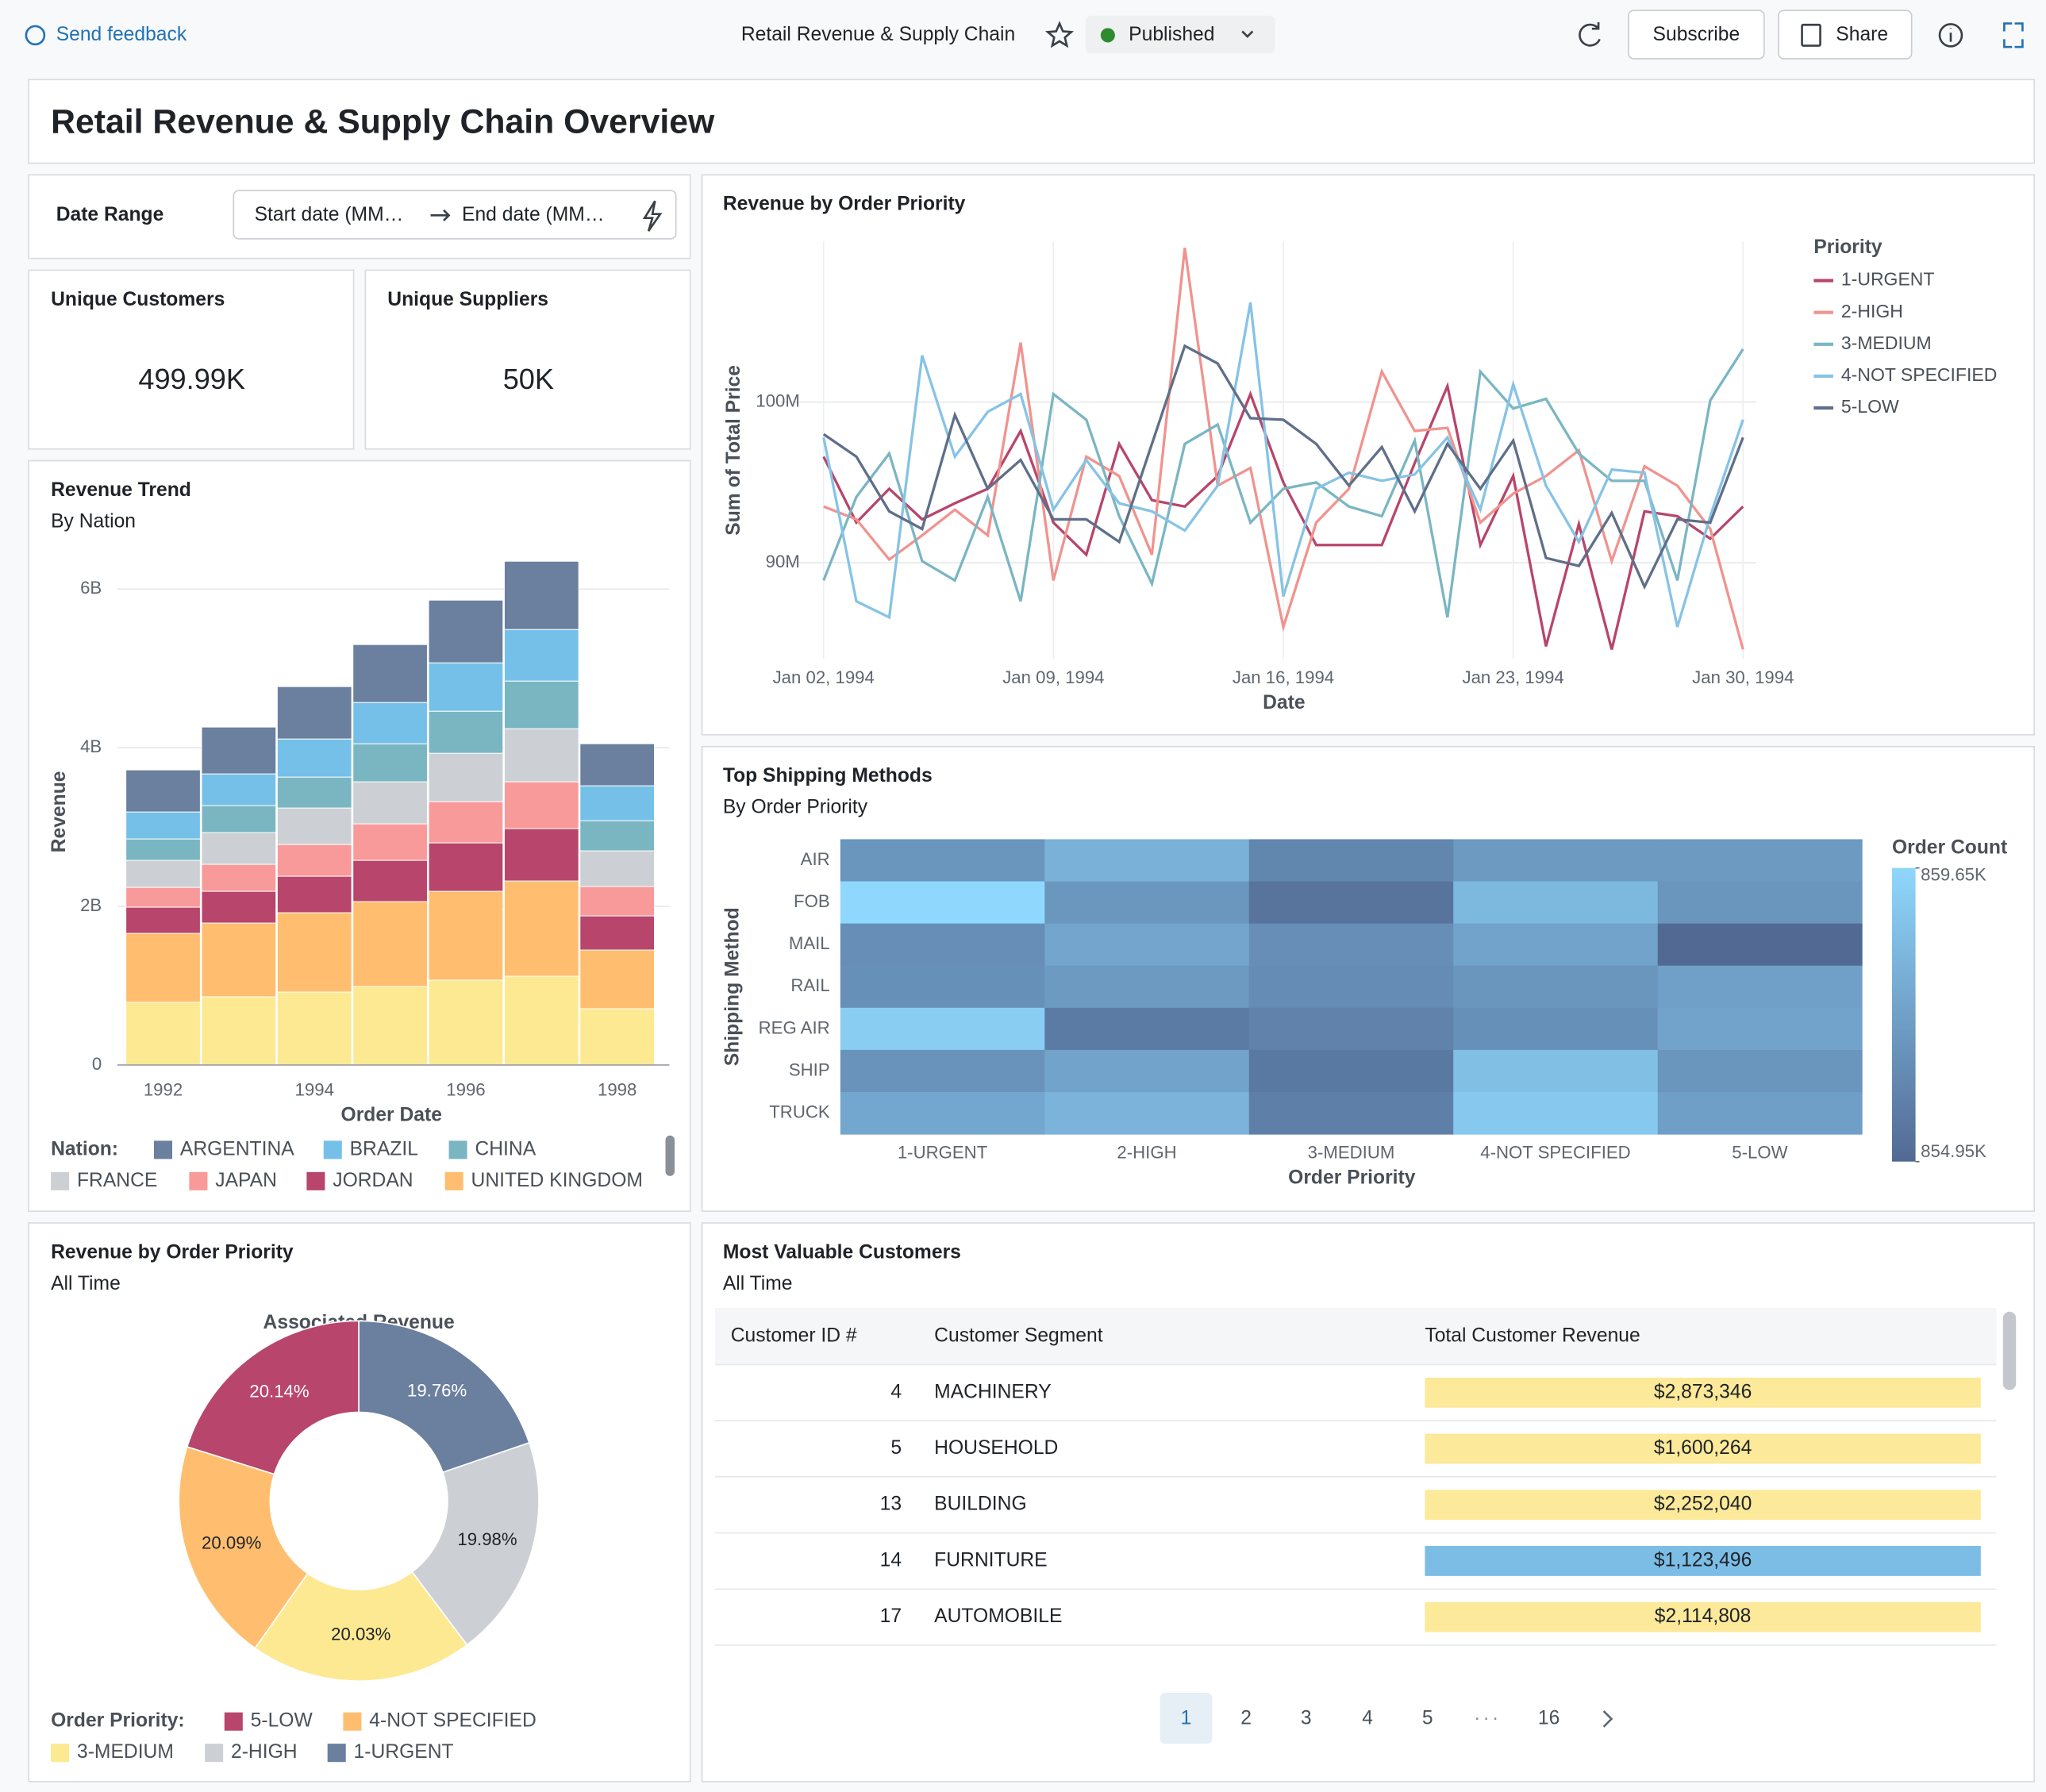 The image size is (2046, 1792). What do you see at coordinates (1549, 1718) in the screenshot?
I see `page-number: 16` at bounding box center [1549, 1718].